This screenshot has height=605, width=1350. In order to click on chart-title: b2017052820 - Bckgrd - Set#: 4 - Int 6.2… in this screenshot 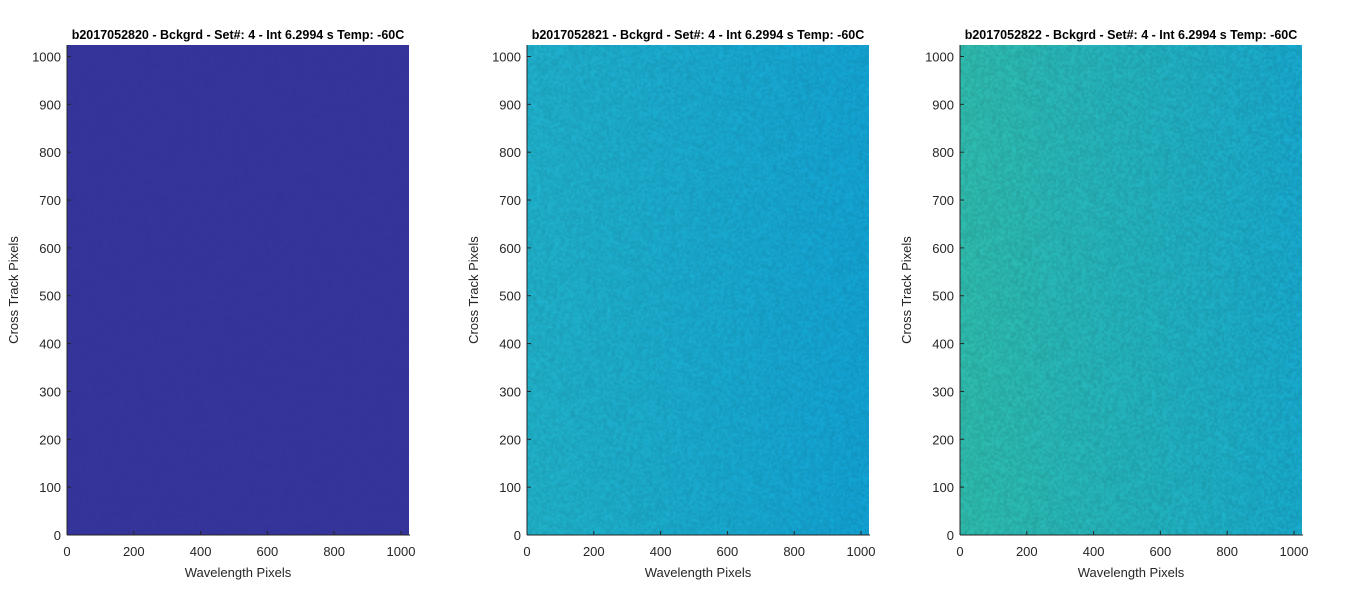, I will do `click(238, 35)`.